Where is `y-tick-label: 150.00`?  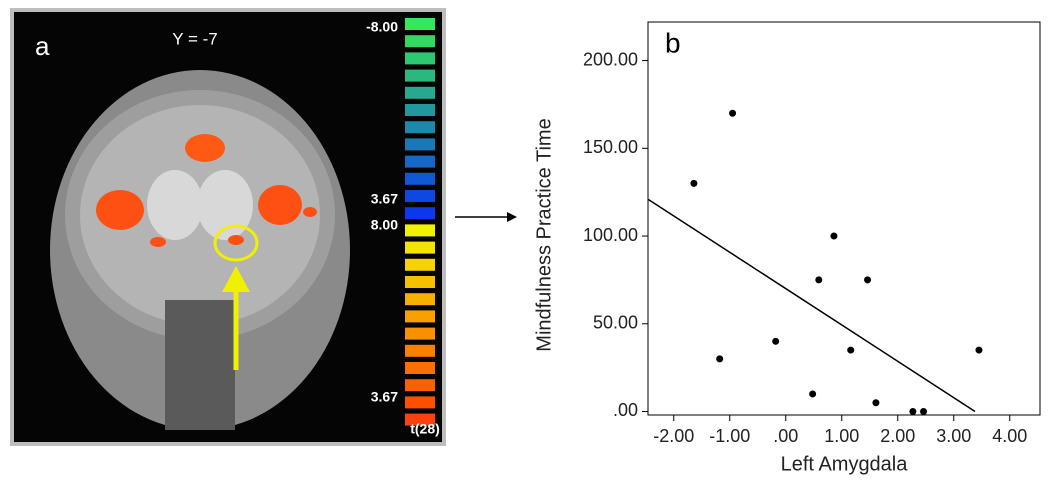
y-tick-label: 150.00 is located at coordinates (610, 147).